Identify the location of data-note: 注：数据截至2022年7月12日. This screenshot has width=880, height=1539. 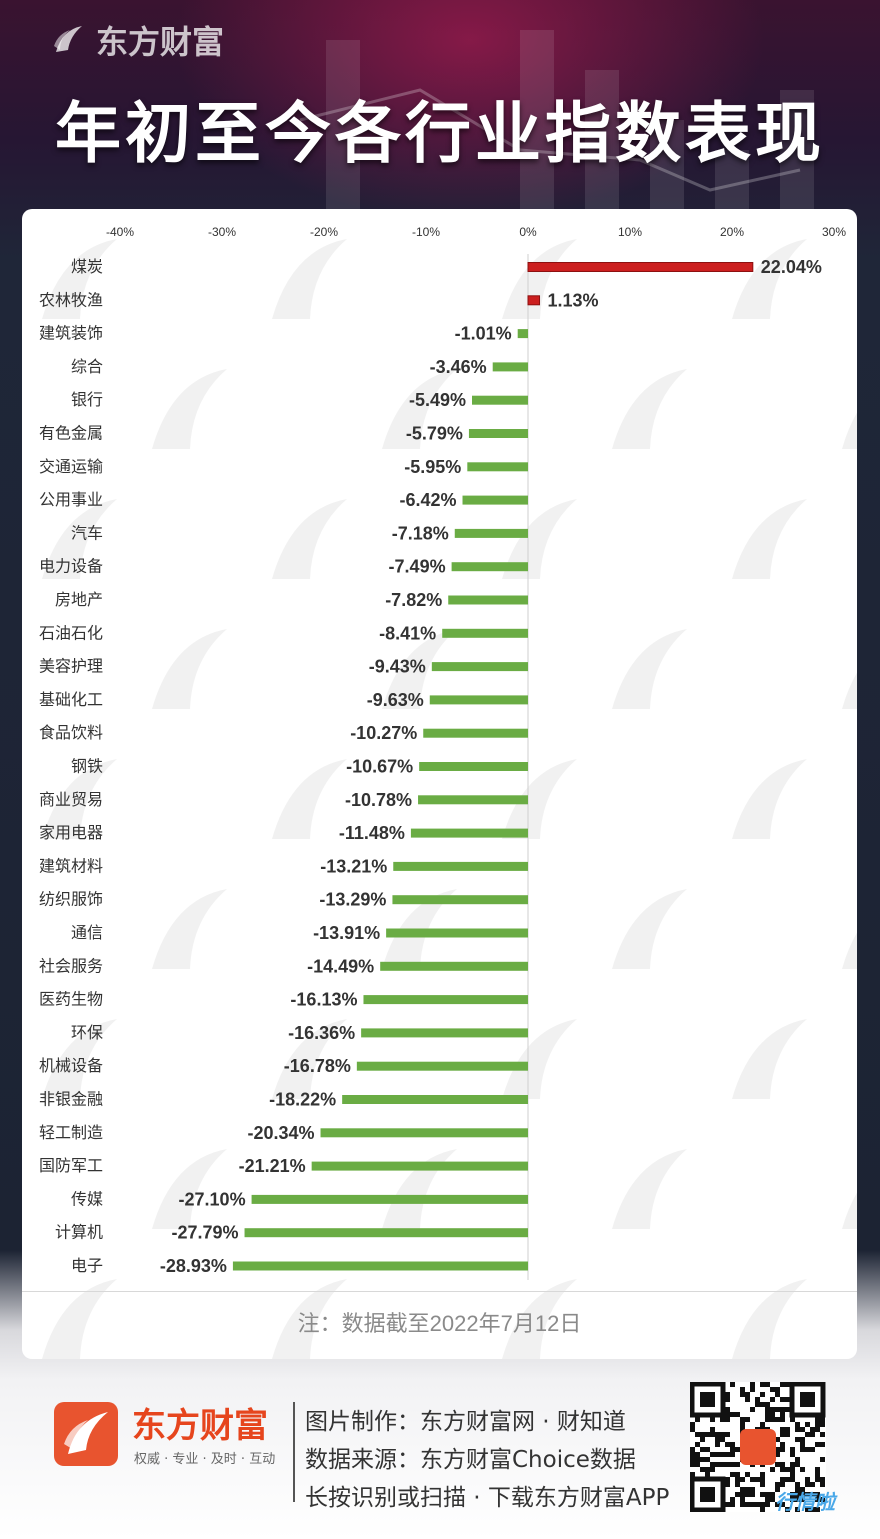
(439, 1323).